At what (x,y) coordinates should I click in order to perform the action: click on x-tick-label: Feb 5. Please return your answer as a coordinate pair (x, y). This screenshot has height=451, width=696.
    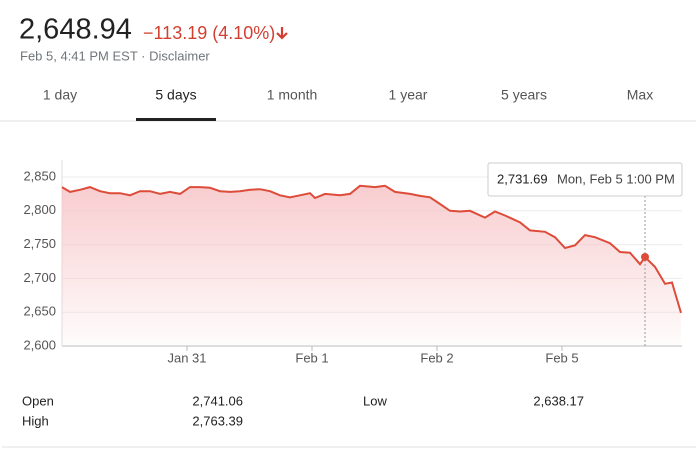
    Looking at the image, I should click on (561, 357).